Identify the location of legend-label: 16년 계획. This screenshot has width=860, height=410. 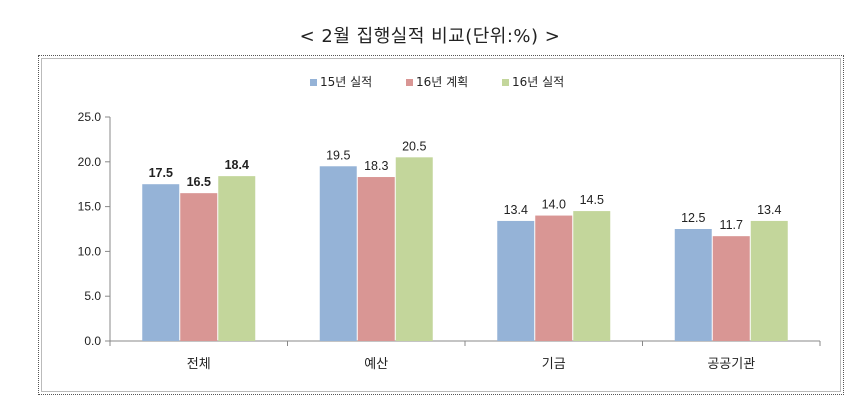
(442, 82).